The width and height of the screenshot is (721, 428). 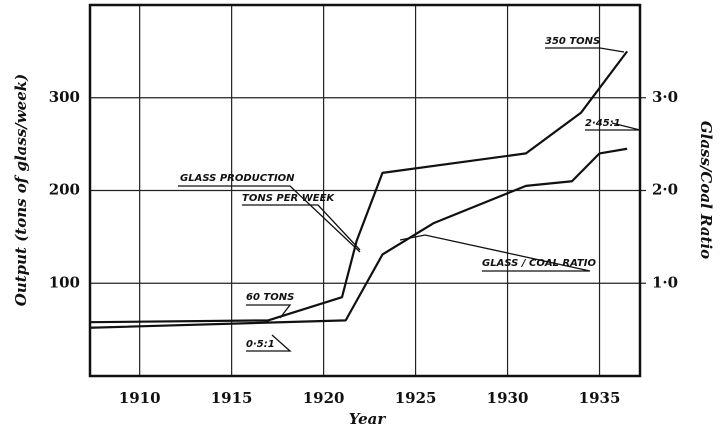 What do you see at coordinates (368, 419) in the screenshot?
I see `x-axis-label: Year` at bounding box center [368, 419].